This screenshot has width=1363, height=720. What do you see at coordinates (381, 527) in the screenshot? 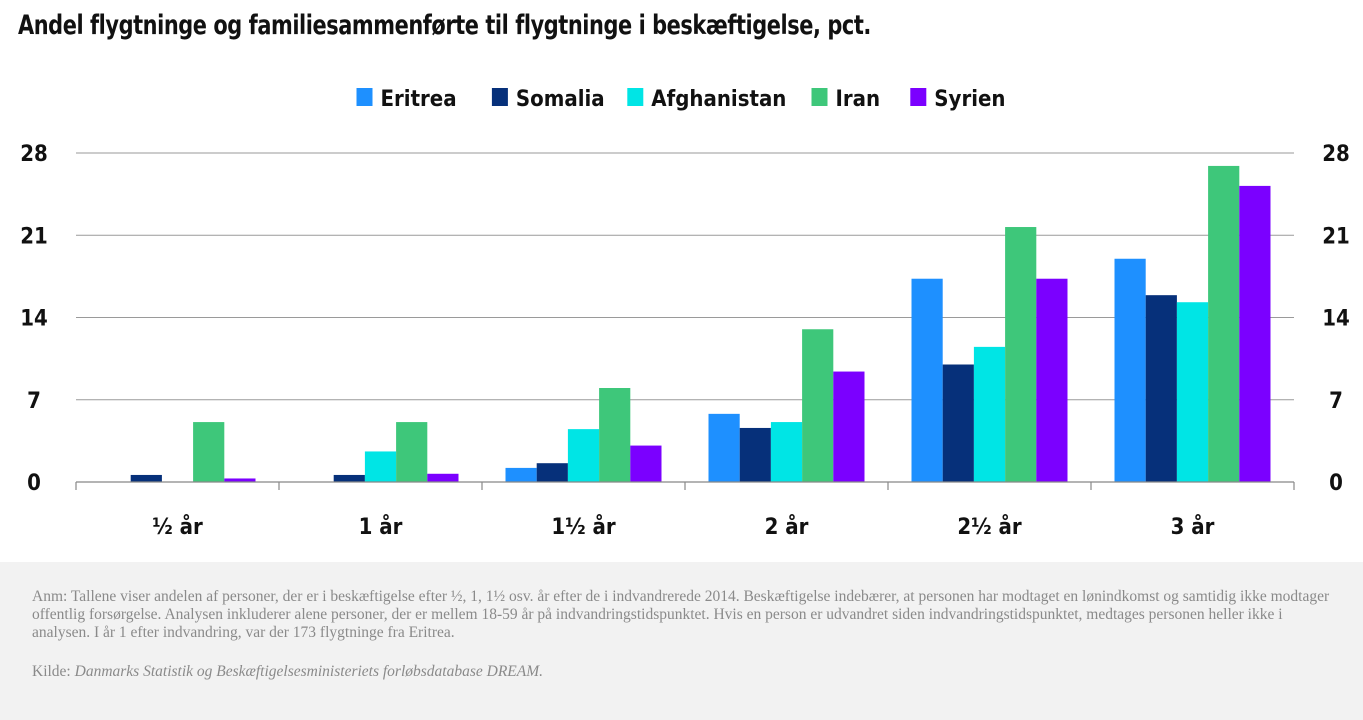
I see `x-tick-label: 1 år` at bounding box center [381, 527].